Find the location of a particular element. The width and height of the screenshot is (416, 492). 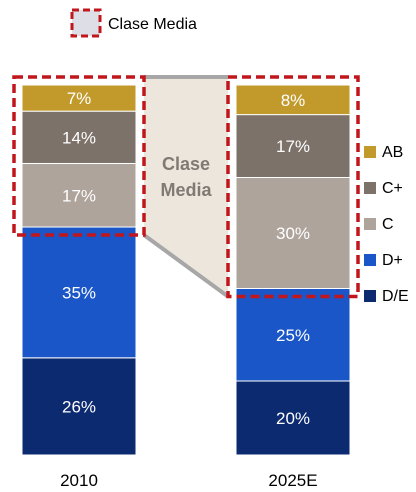

bar-2025E-D+ is located at coordinates (293, 335).